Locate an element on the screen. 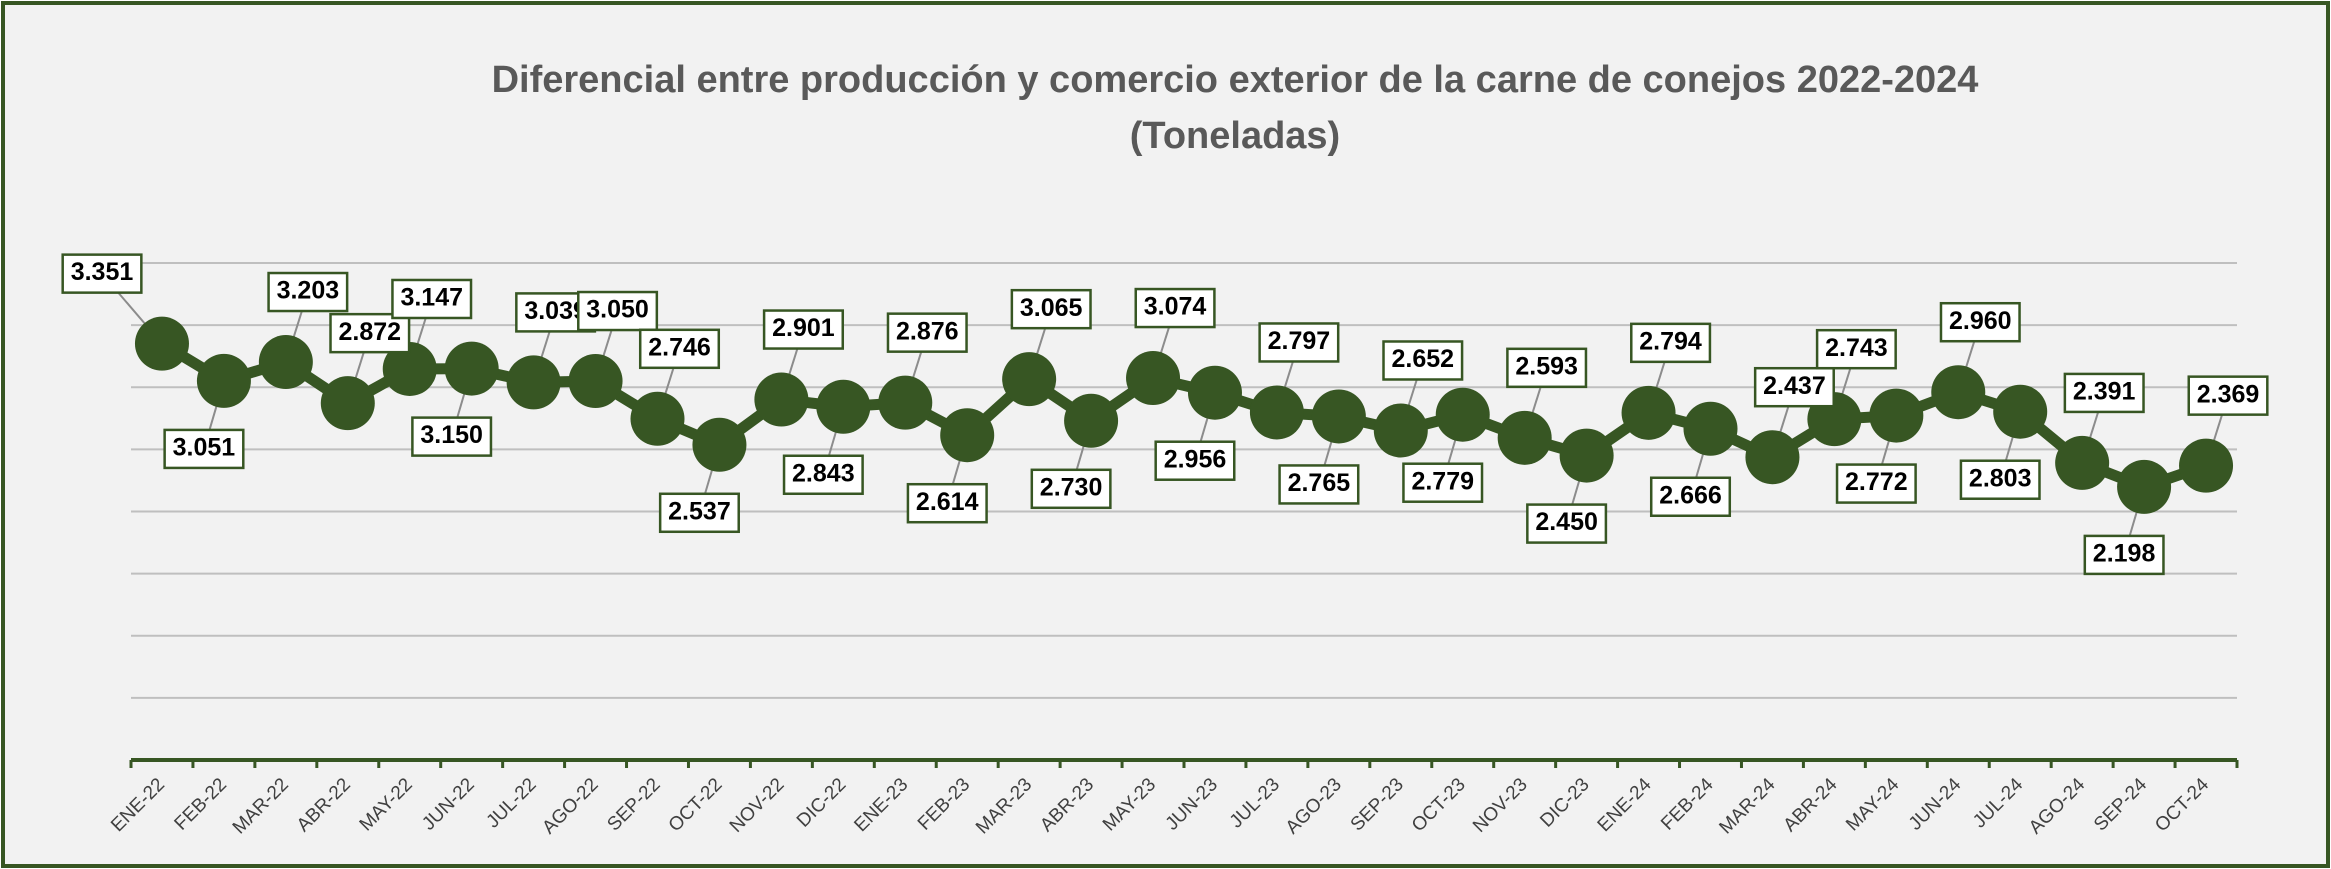 This screenshot has height=869, width=2331. data-label-group: 2.876 is located at coordinates (927, 332).